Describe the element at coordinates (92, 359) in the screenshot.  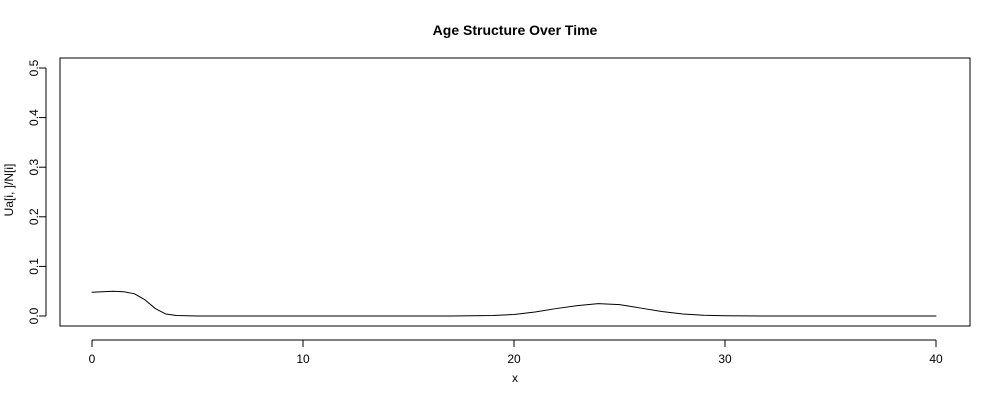
I see `x-tick-label: 0` at that location.